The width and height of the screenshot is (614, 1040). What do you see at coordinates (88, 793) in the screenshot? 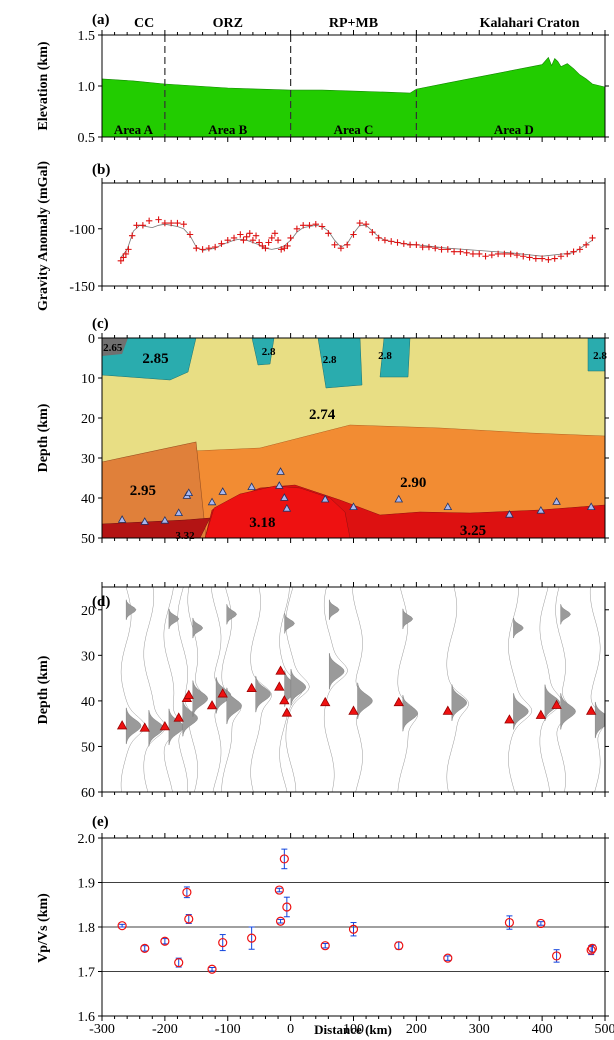
I see `y-tick-label: 60` at bounding box center [88, 793].